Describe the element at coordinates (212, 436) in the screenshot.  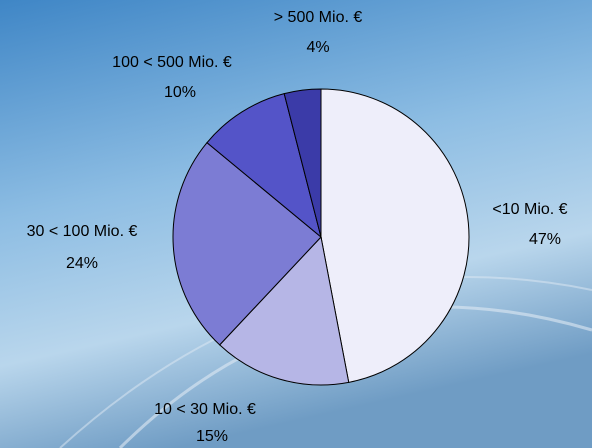
I see `slice-value-label: 15%` at that location.